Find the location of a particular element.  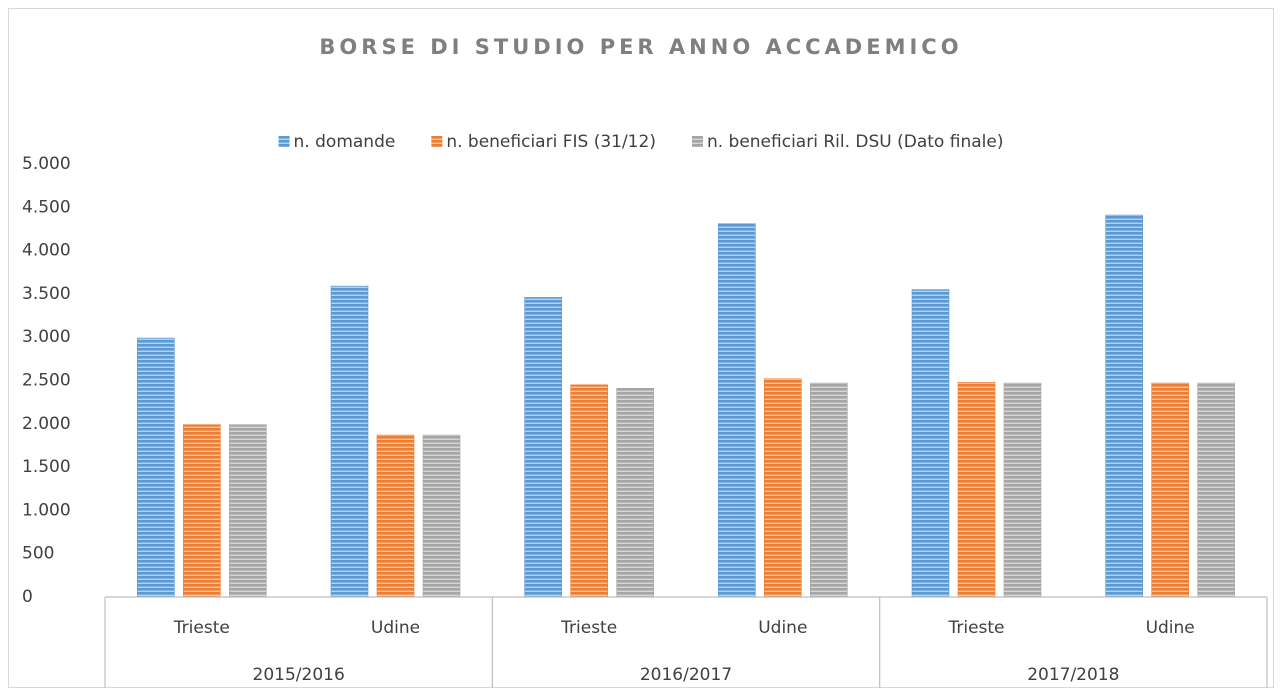

y-tick-label: 1.000 is located at coordinates (46, 510).